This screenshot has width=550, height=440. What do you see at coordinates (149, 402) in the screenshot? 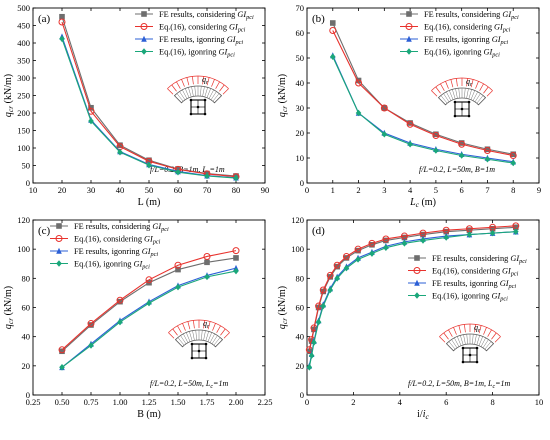
I see `x-tick-label: 1.25` at bounding box center [149, 402].